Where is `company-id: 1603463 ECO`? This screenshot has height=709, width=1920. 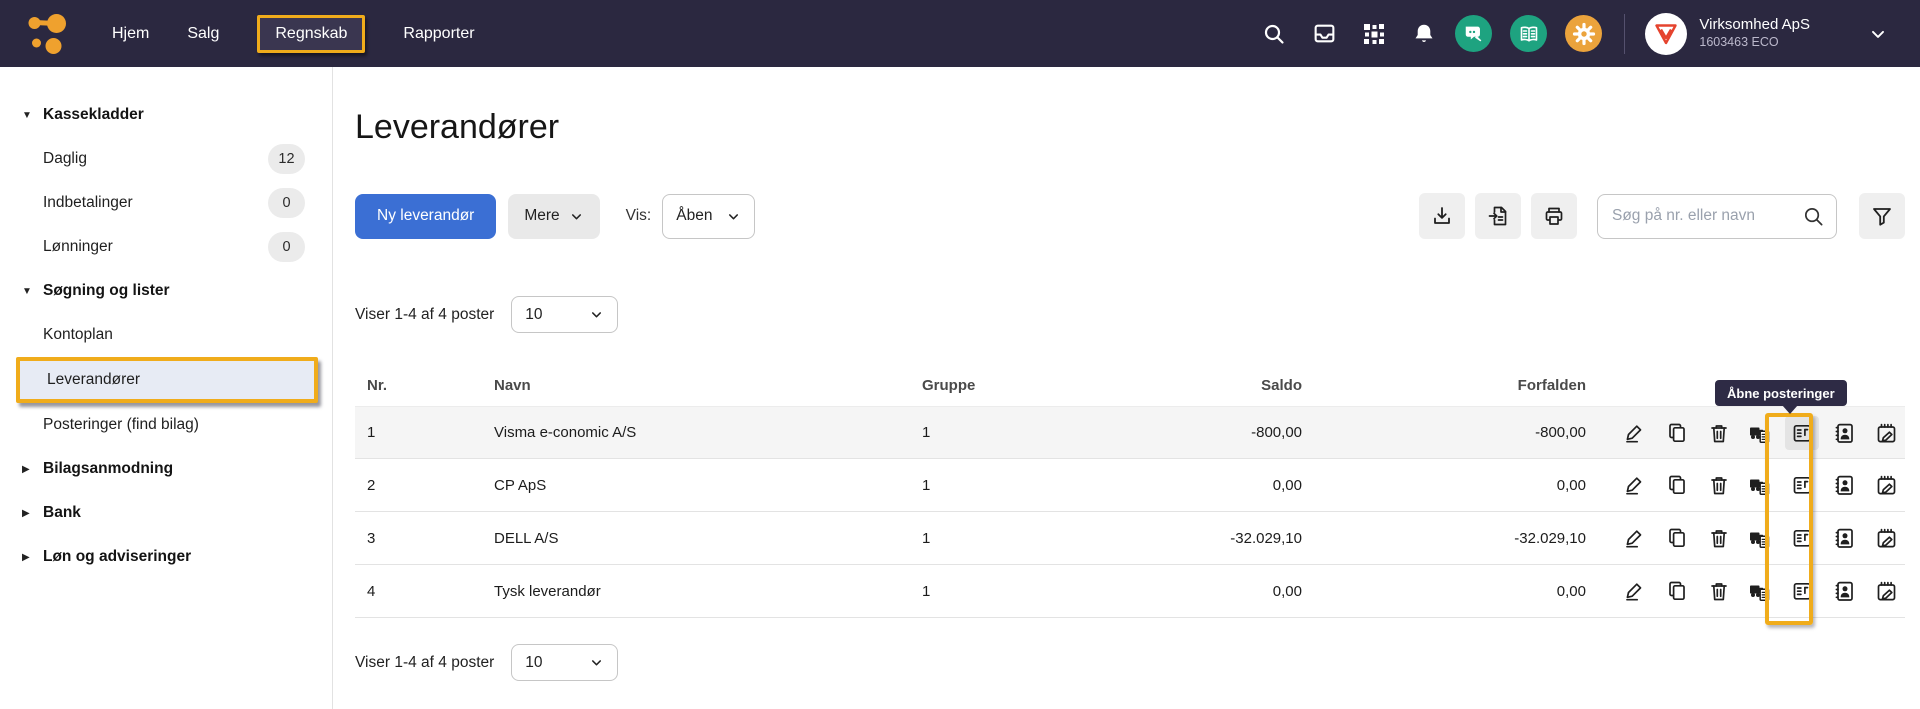
company-id: 1603463 ECO is located at coordinates (1739, 42).